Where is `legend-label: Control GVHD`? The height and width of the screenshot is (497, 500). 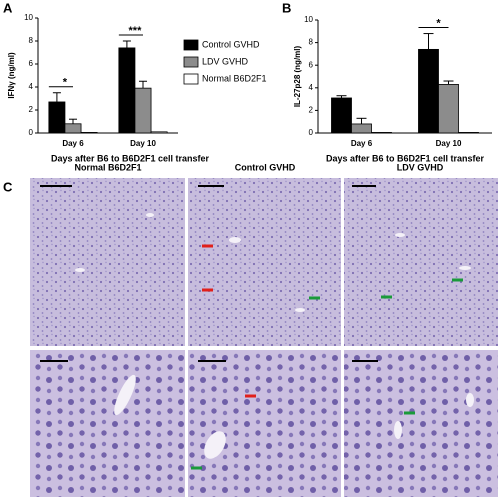 legend-label: Control GVHD is located at coordinates (231, 44).